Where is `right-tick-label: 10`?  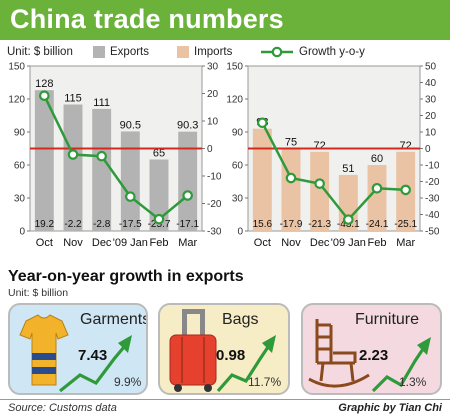 right-tick-label: 10 is located at coordinates (213, 122).